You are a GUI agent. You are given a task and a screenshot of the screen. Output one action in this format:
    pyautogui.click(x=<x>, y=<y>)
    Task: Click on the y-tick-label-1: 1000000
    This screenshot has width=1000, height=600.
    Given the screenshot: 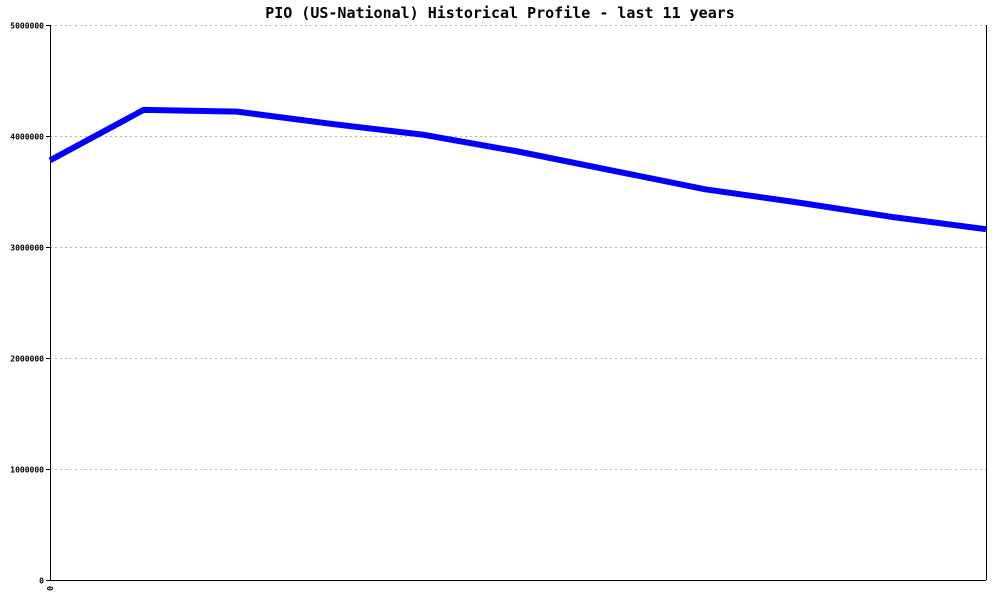 What is the action you would take?
    pyautogui.click(x=27, y=470)
    